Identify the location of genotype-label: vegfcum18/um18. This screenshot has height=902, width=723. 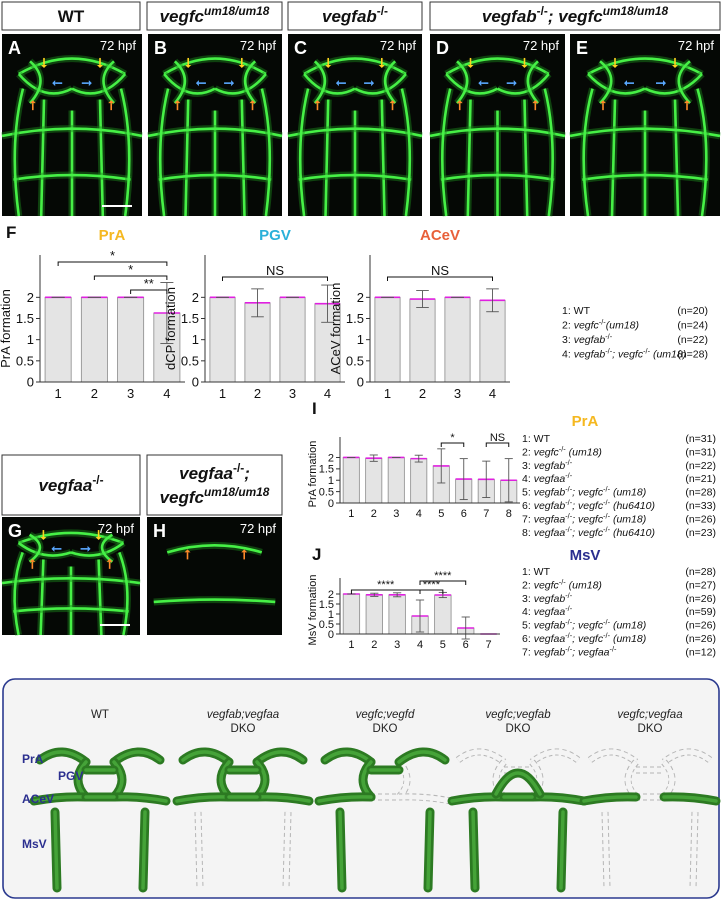
(215, 15).